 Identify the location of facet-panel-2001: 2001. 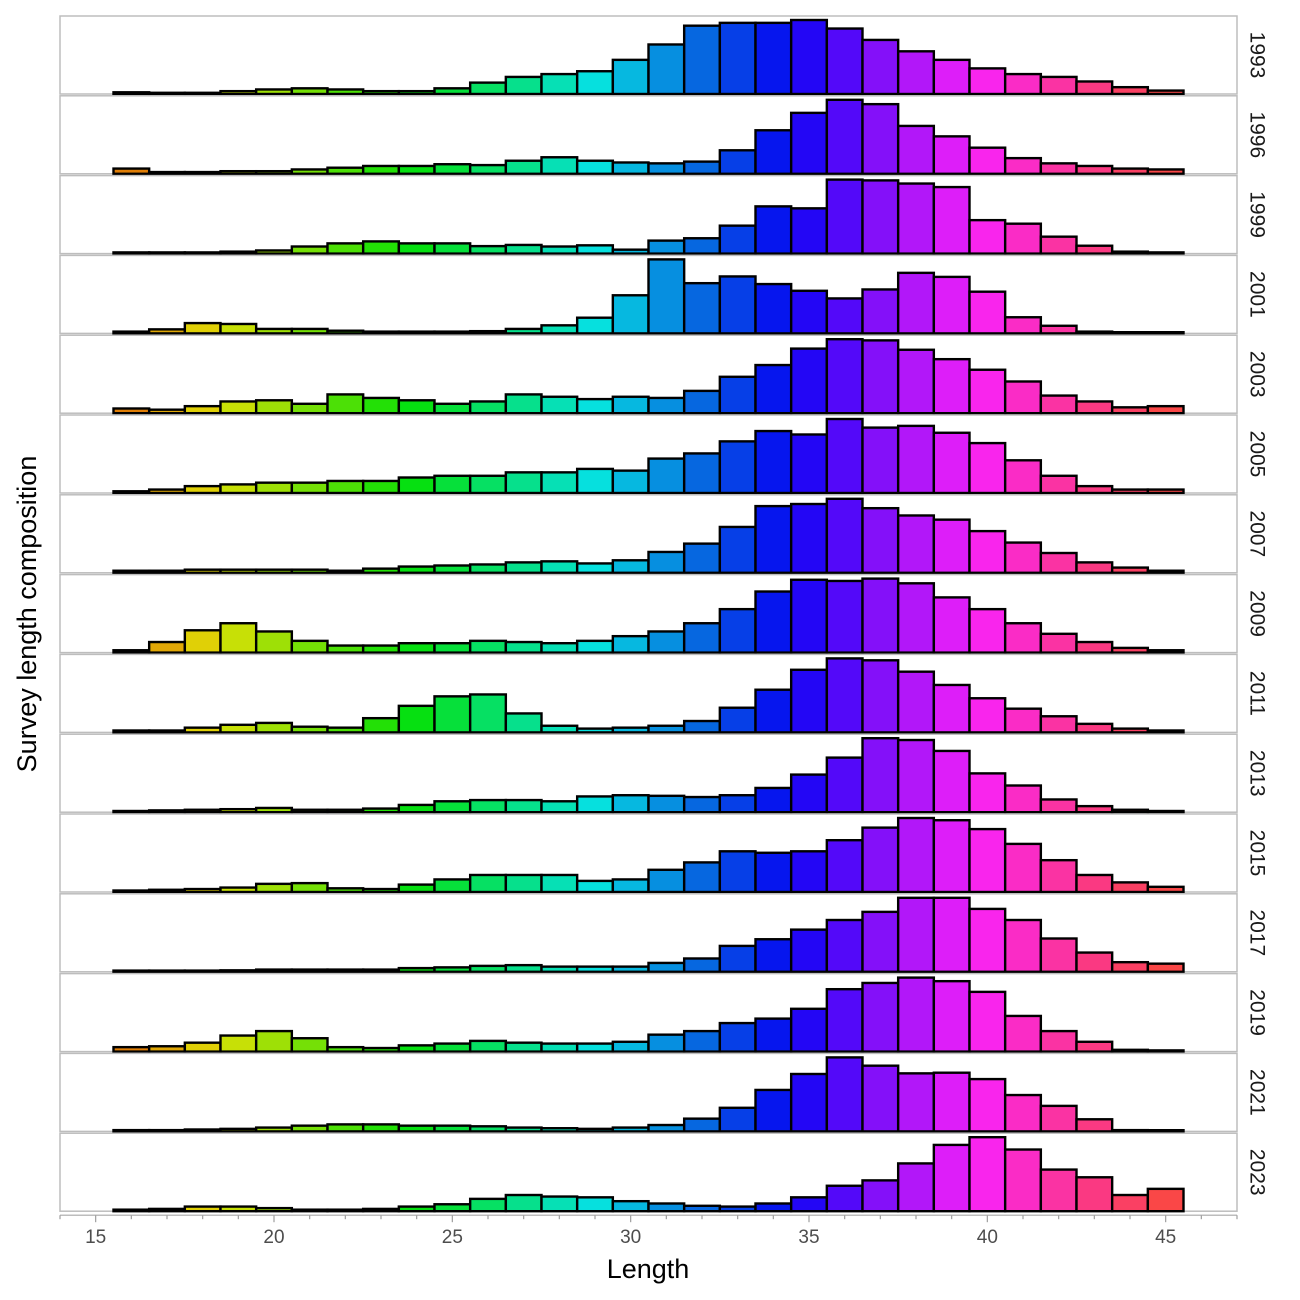
(663, 294).